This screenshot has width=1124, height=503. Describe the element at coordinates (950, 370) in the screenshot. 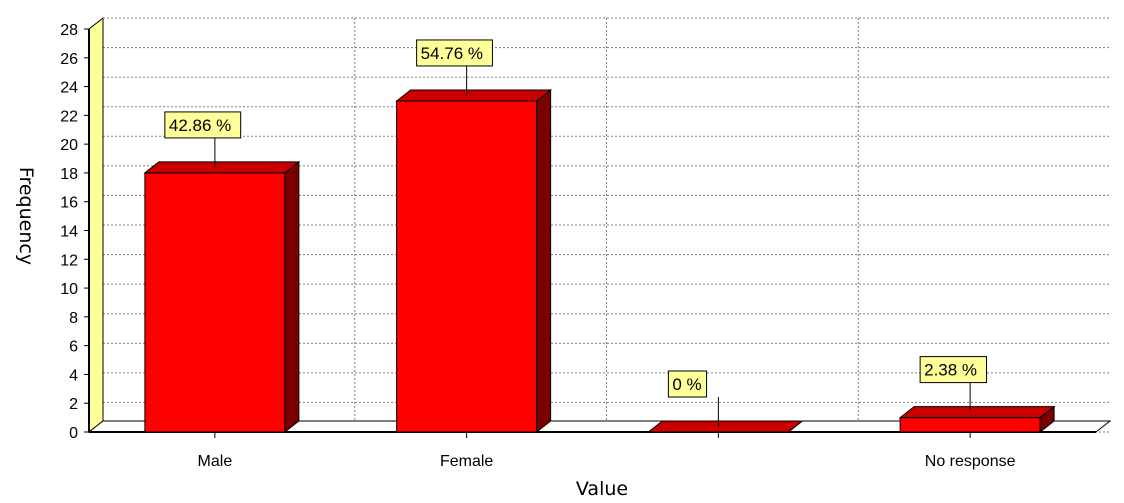

I see `data-label: 2.38 %` at that location.